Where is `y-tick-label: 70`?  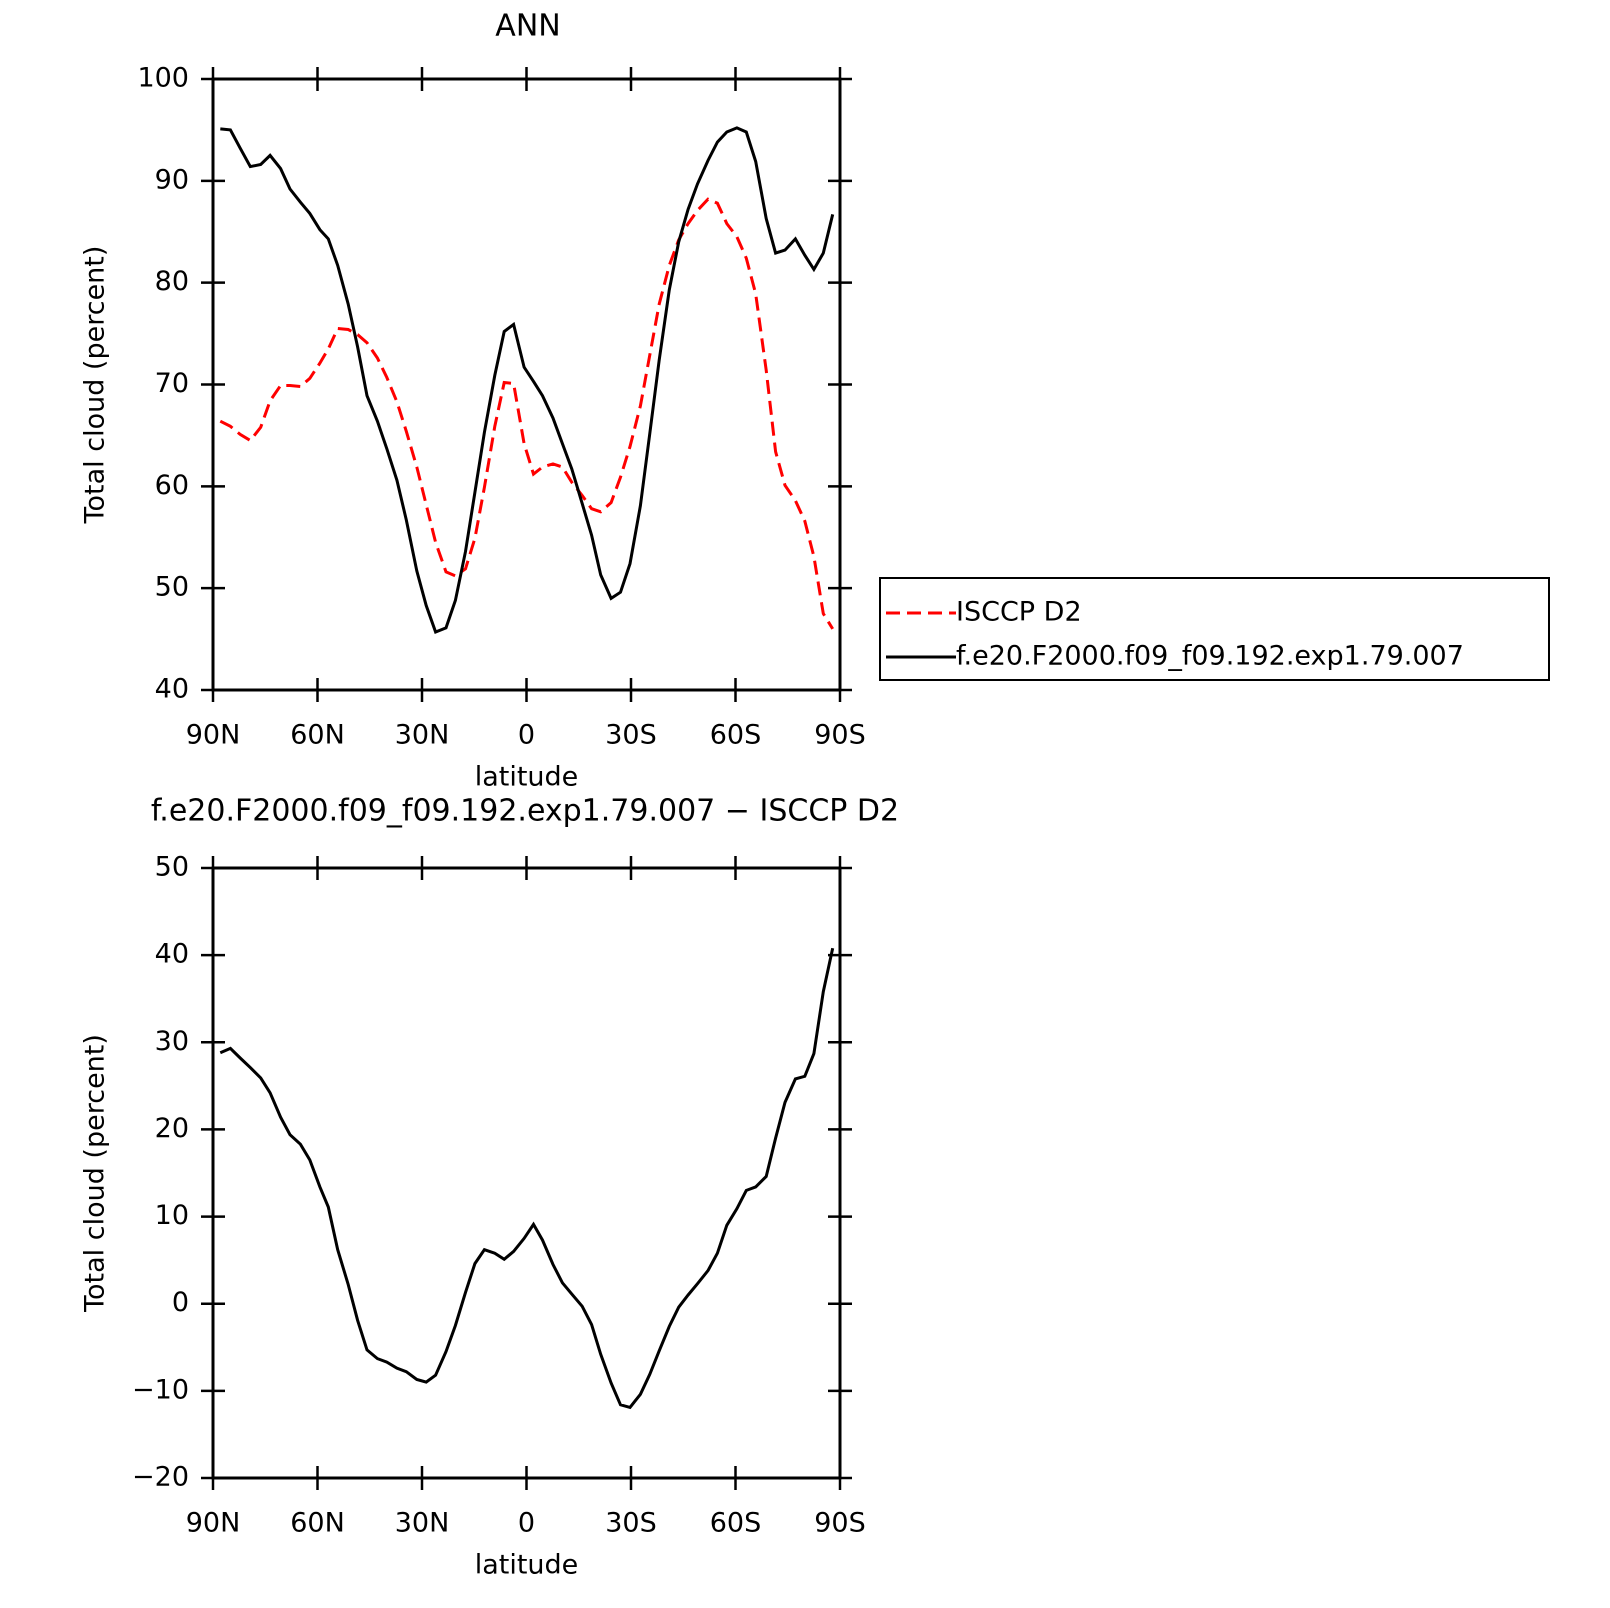
y-tick-label: 70 is located at coordinates (172, 383).